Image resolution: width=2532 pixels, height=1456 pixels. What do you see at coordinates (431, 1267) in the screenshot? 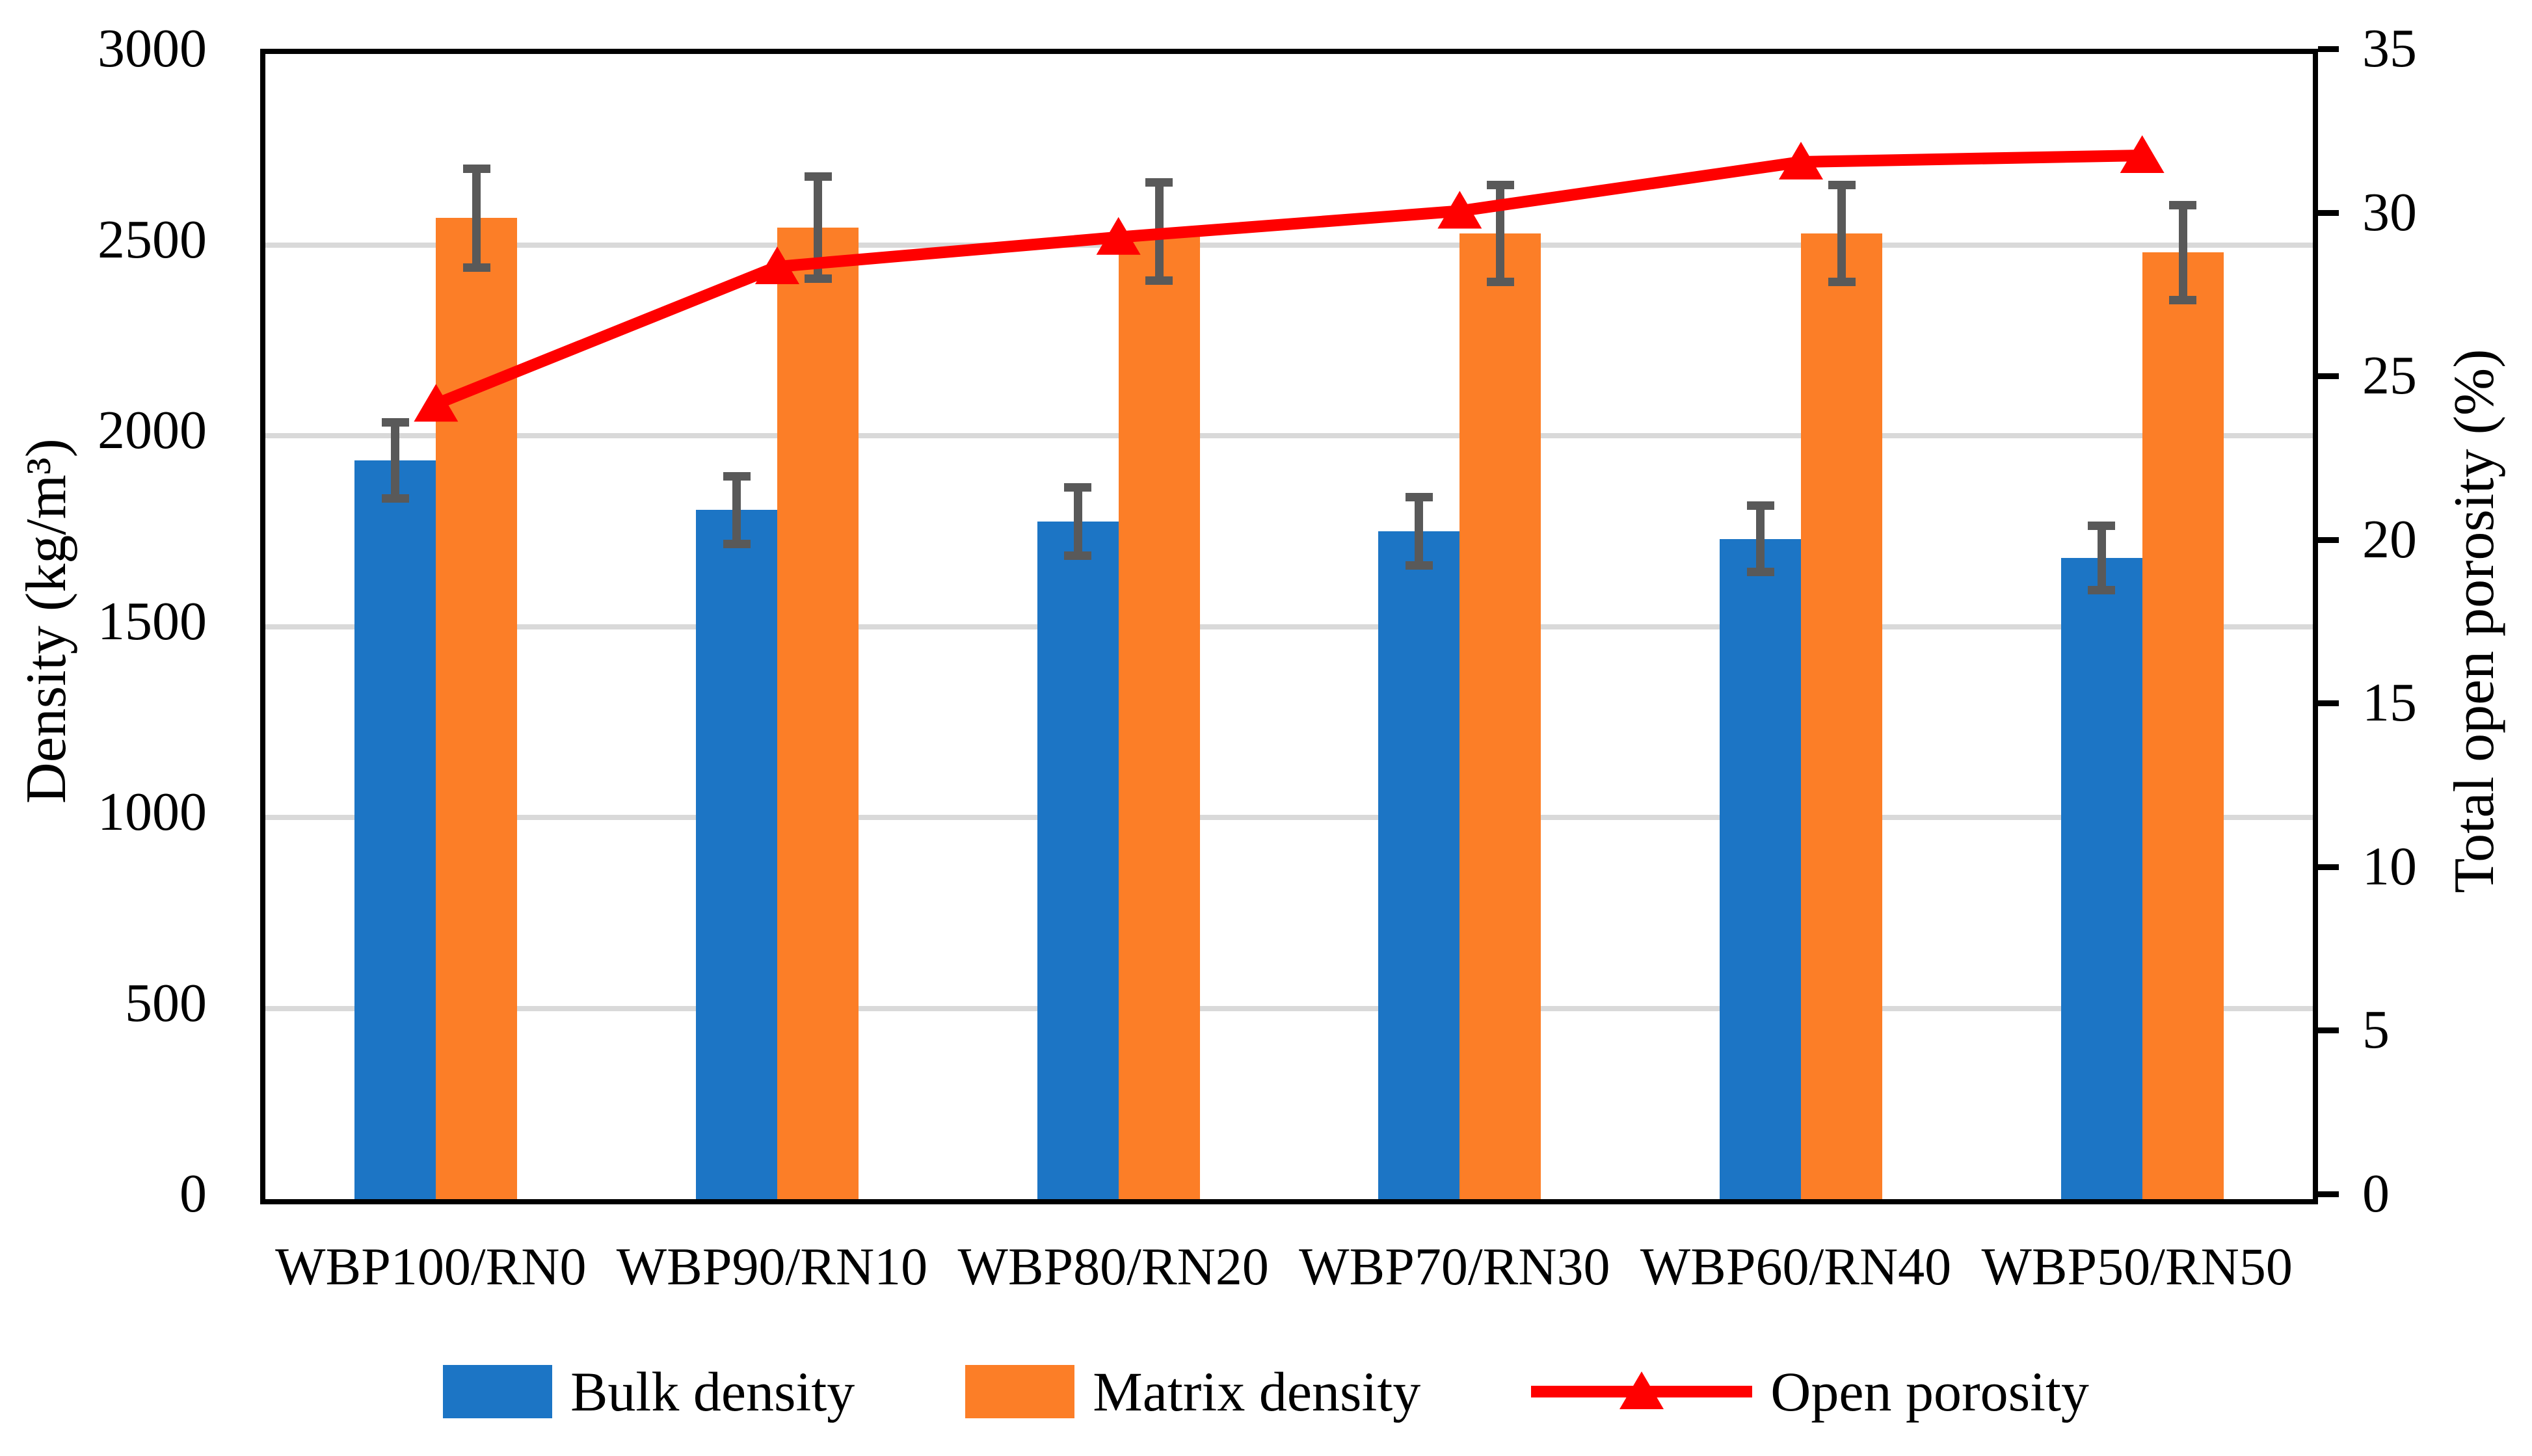
I see `category-label-0: WBP100/RN0` at bounding box center [431, 1267].